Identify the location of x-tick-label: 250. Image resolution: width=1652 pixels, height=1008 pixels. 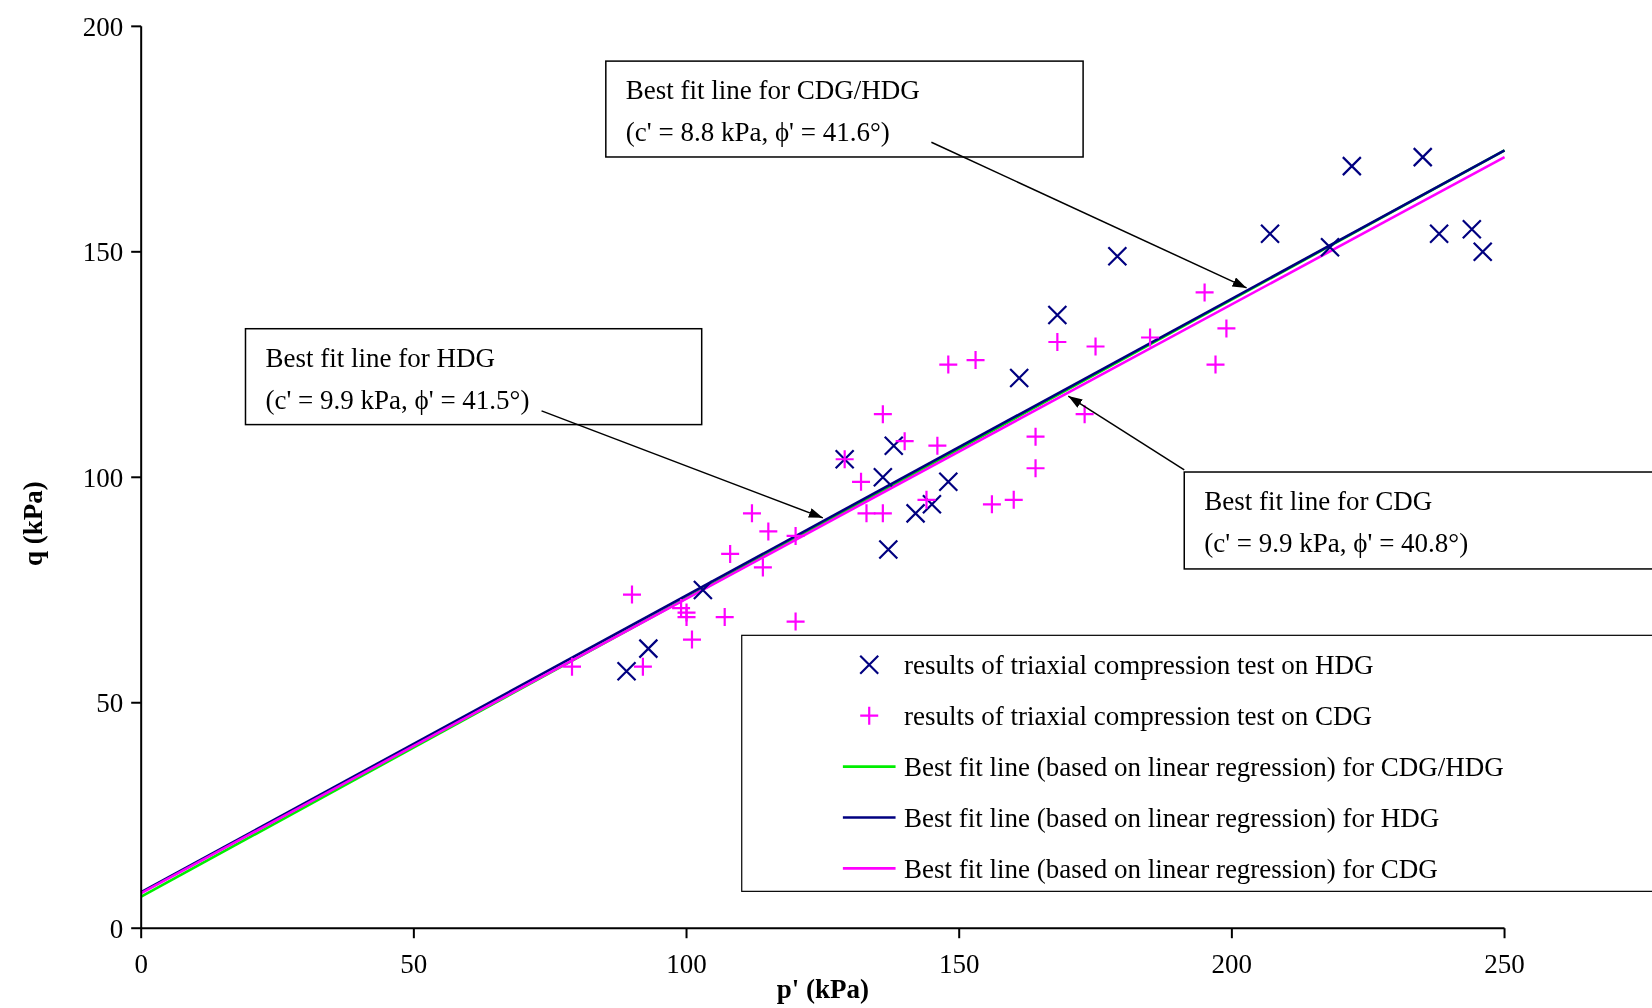
(1504, 964).